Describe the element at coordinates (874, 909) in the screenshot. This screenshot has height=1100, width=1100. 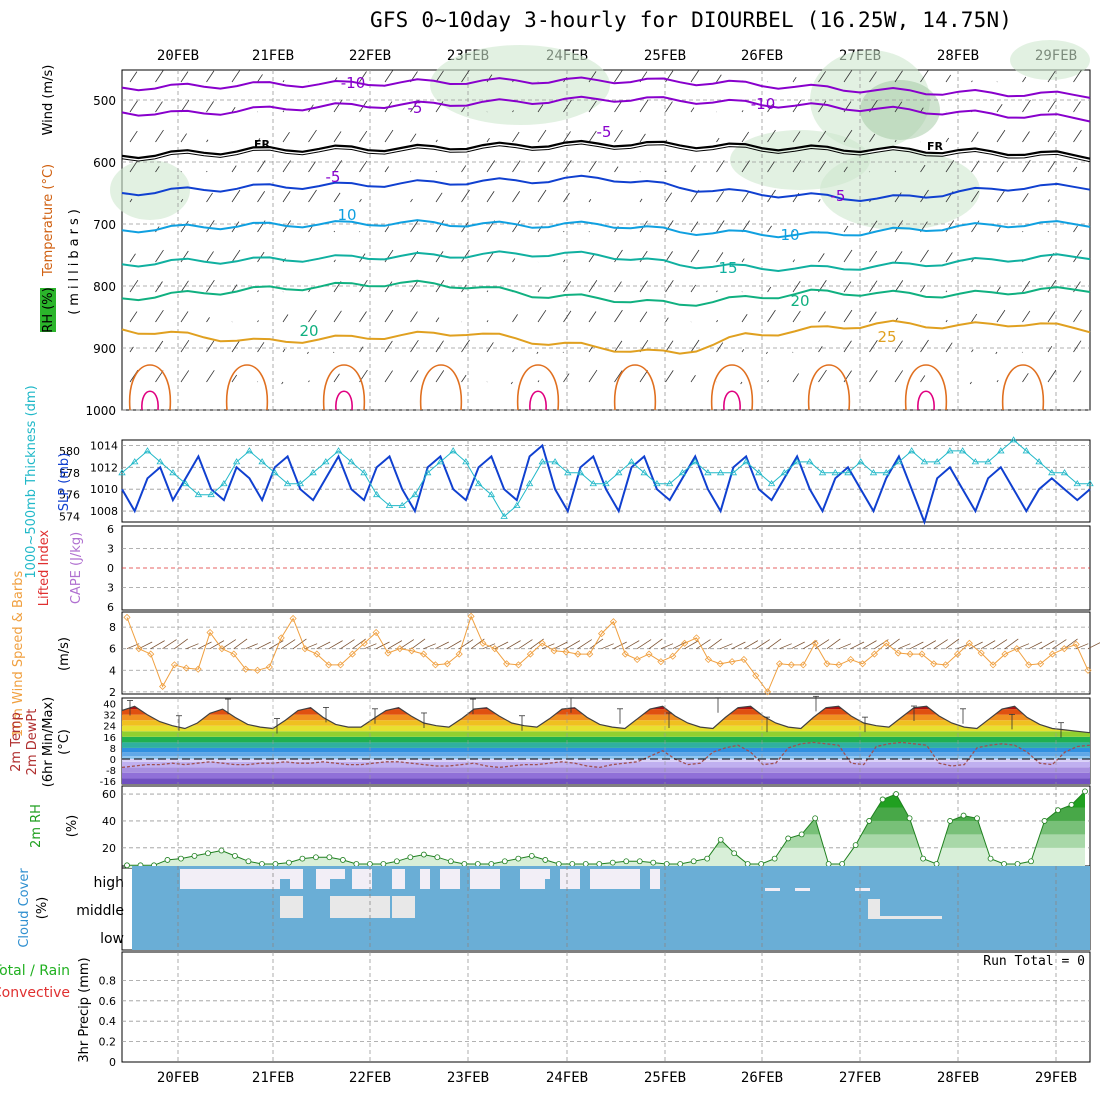
I see `cloud-cell-middle` at that location.